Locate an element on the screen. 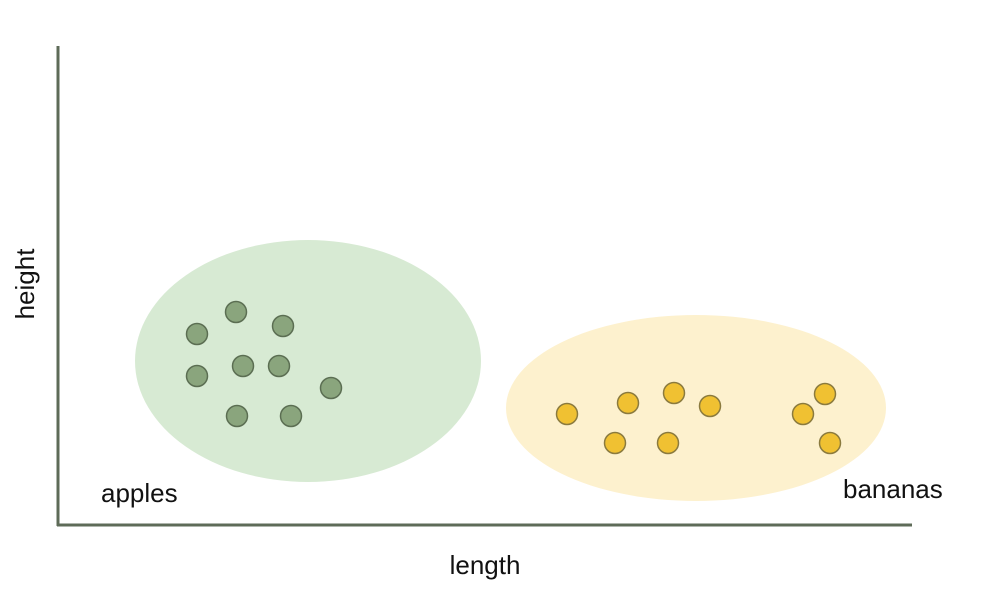  apples-region is located at coordinates (308, 361).